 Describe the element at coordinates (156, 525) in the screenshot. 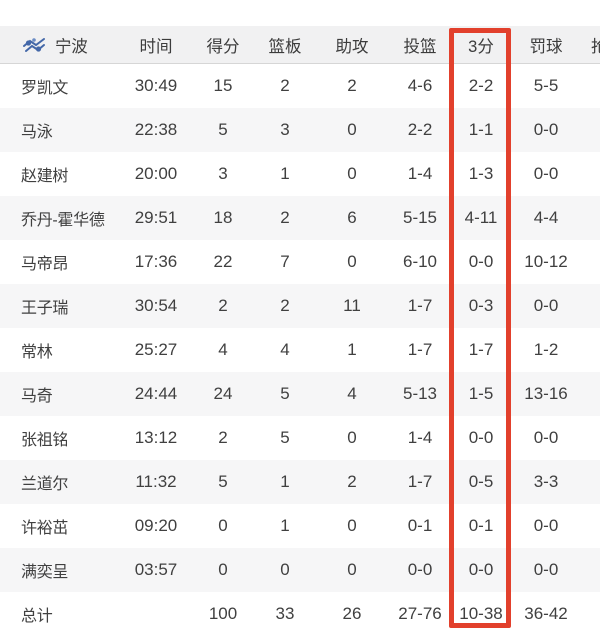

I see `time-value: 09:20` at that location.